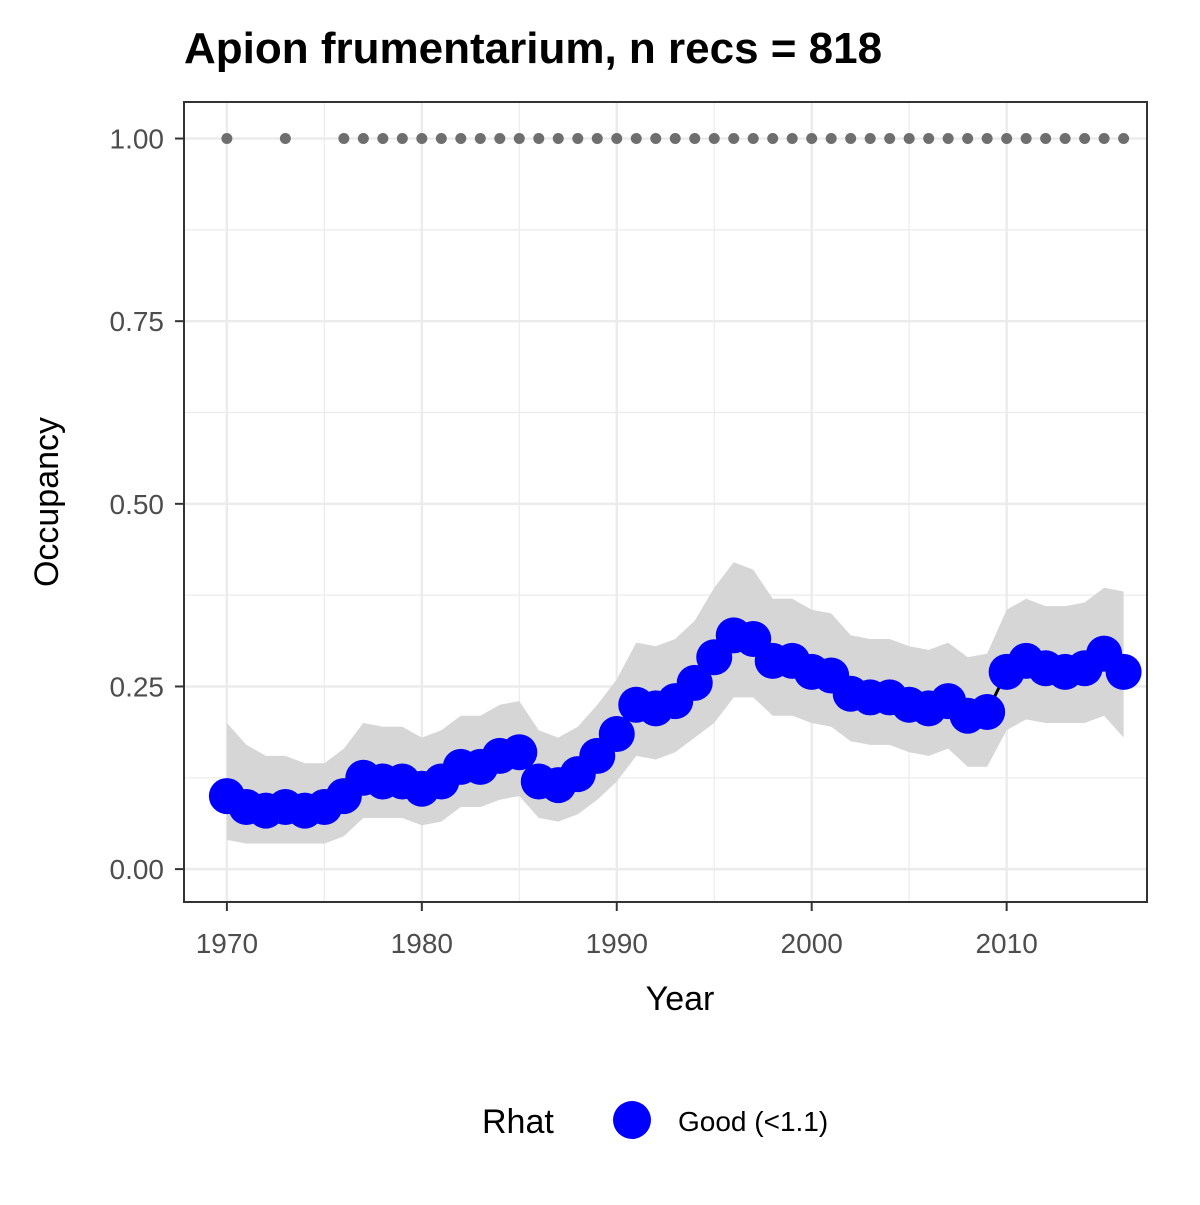 The height and width of the screenshot is (1205, 1200). What do you see at coordinates (137, 869) in the screenshot?
I see `y-tick-label: 0.00` at bounding box center [137, 869].